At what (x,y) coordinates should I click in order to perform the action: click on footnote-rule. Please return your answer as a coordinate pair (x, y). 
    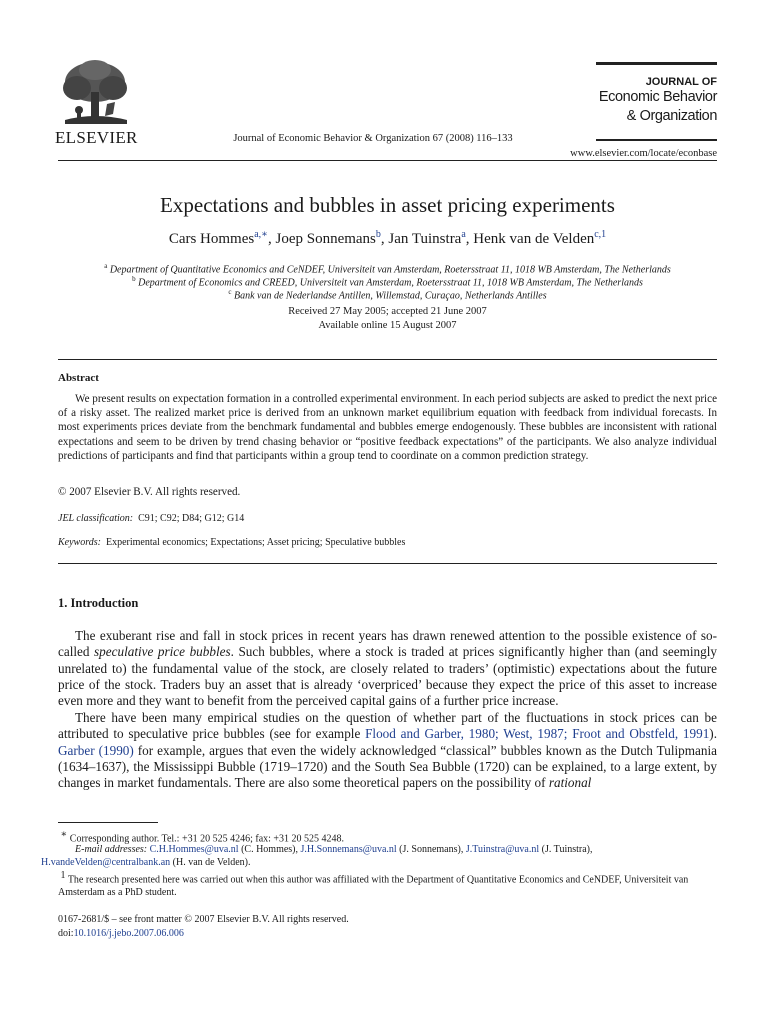
    Looking at the image, I should click on (108, 822).